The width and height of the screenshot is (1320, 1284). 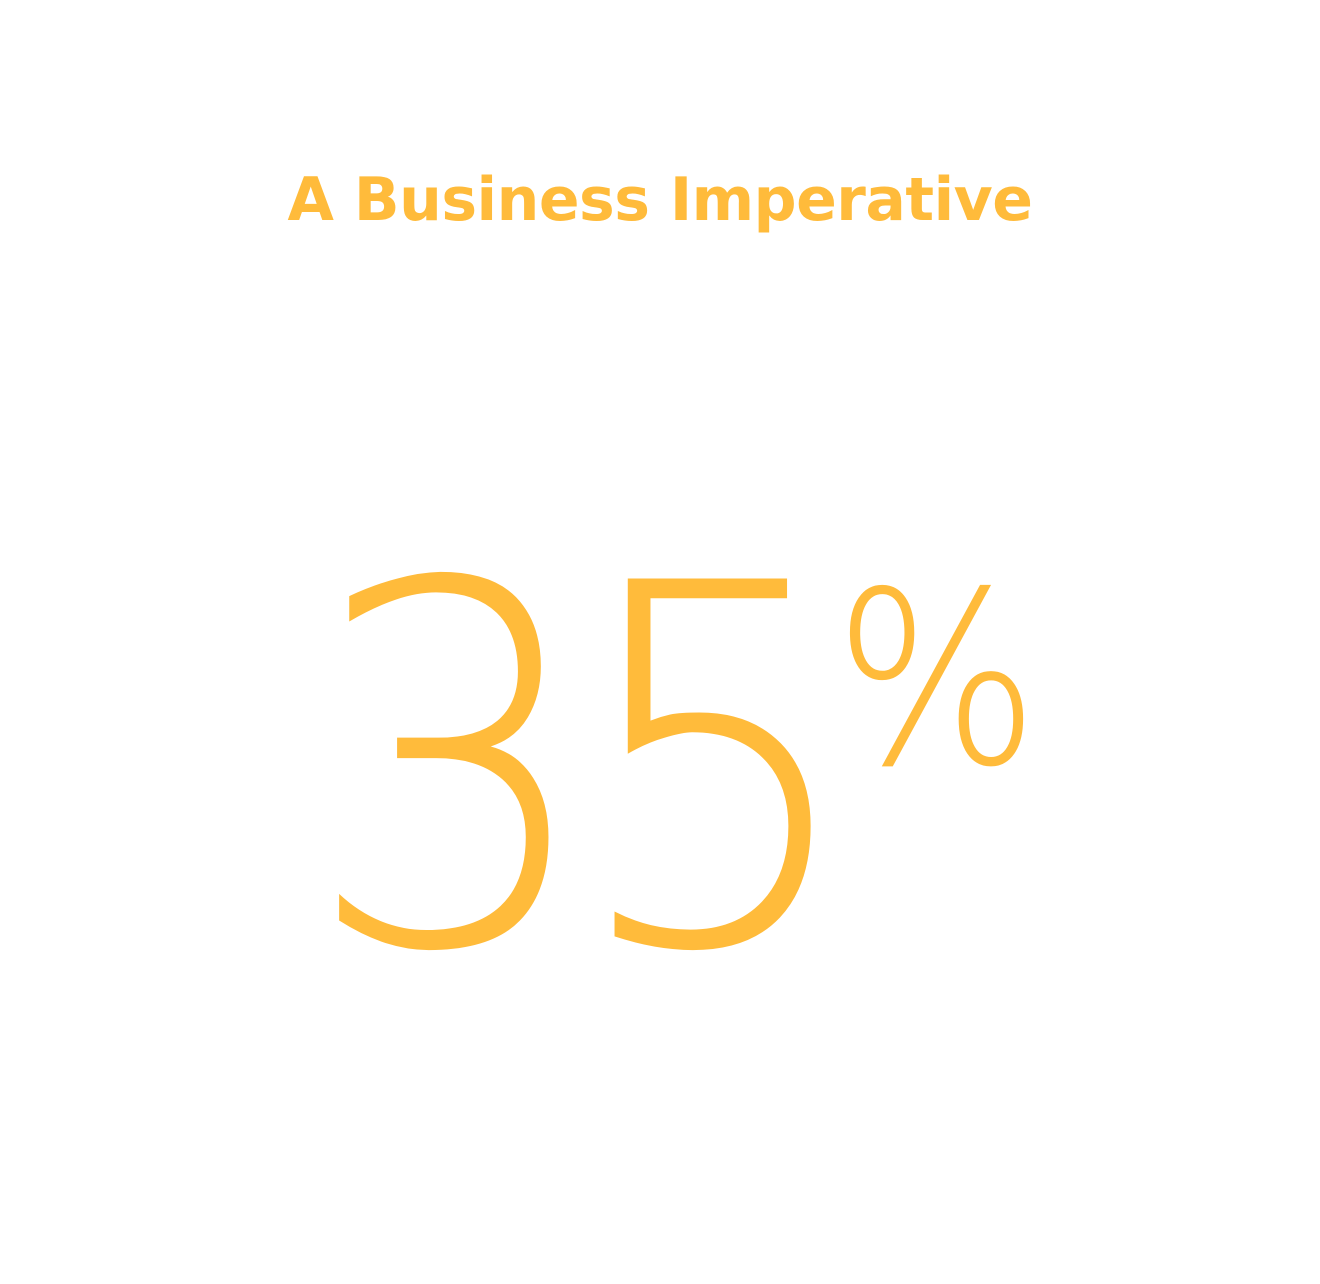 I want to click on page-title: A Business Imperative, so click(x=660, y=200).